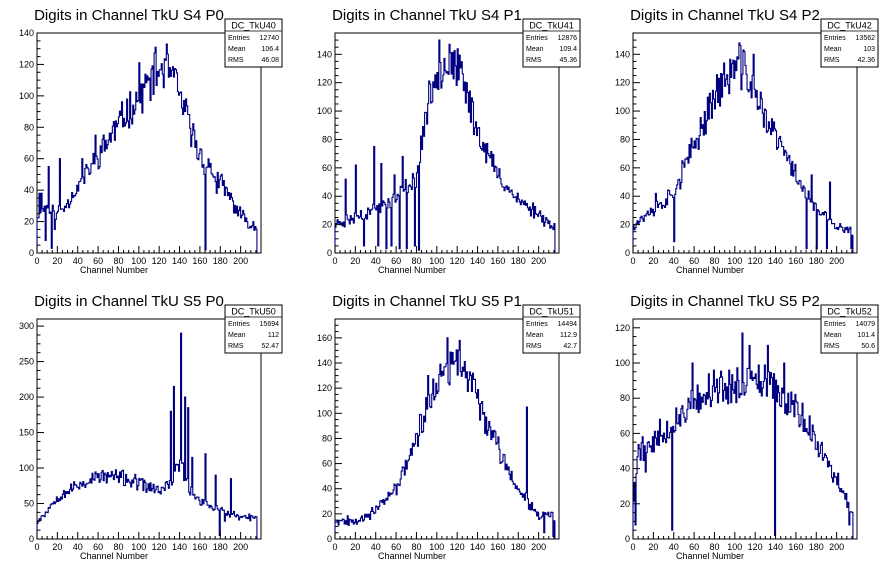  Describe the element at coordinates (551, 329) in the screenshot. I see `stats-box: DC_TkU51 Entries 14494 Mean 112.9 RMS 42.7` at that location.